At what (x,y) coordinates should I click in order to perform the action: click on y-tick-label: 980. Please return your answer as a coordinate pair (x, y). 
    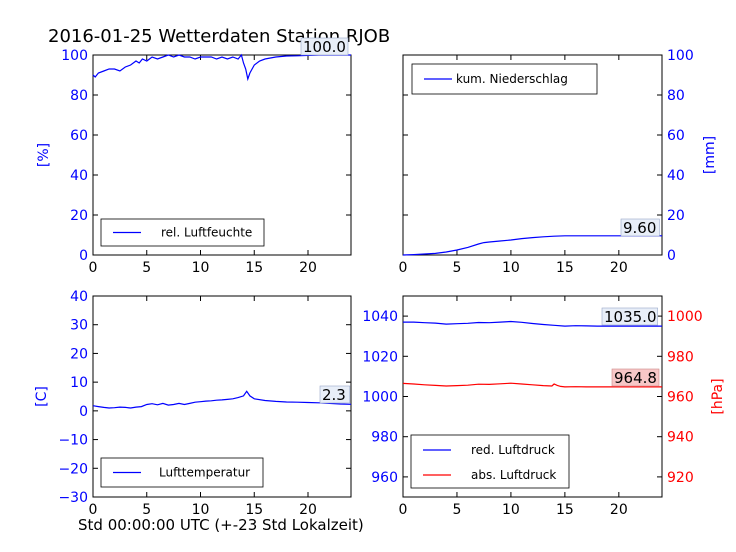
    Looking at the image, I should click on (384, 438).